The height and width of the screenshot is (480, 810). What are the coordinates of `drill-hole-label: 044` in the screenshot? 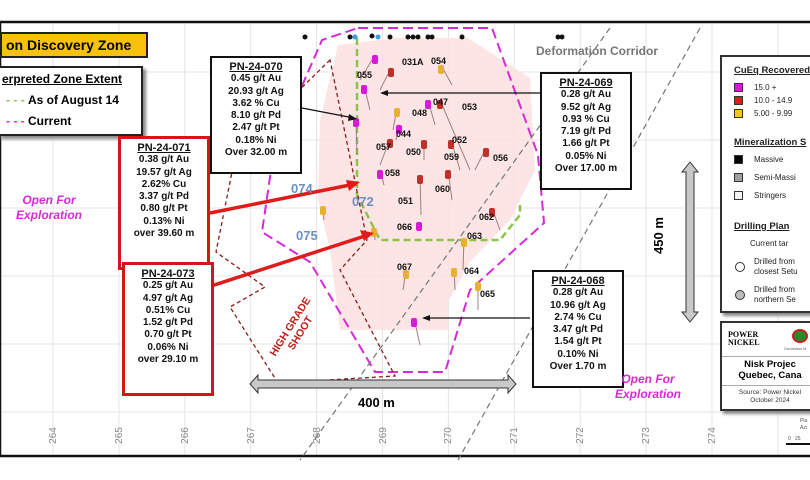 It's located at (404, 134).